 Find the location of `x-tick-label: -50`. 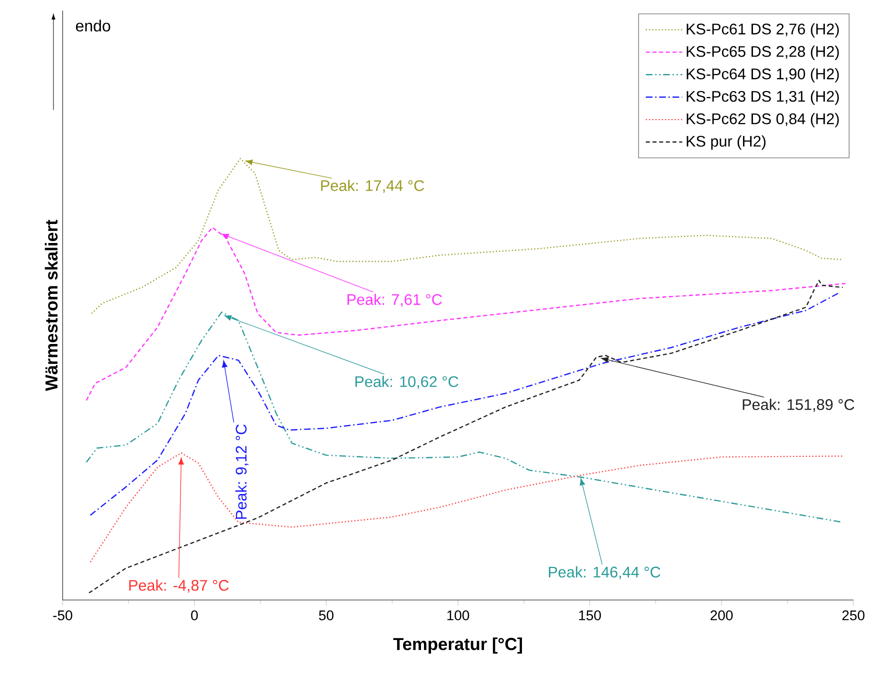

x-tick-label: -50 is located at coordinates (62, 615).